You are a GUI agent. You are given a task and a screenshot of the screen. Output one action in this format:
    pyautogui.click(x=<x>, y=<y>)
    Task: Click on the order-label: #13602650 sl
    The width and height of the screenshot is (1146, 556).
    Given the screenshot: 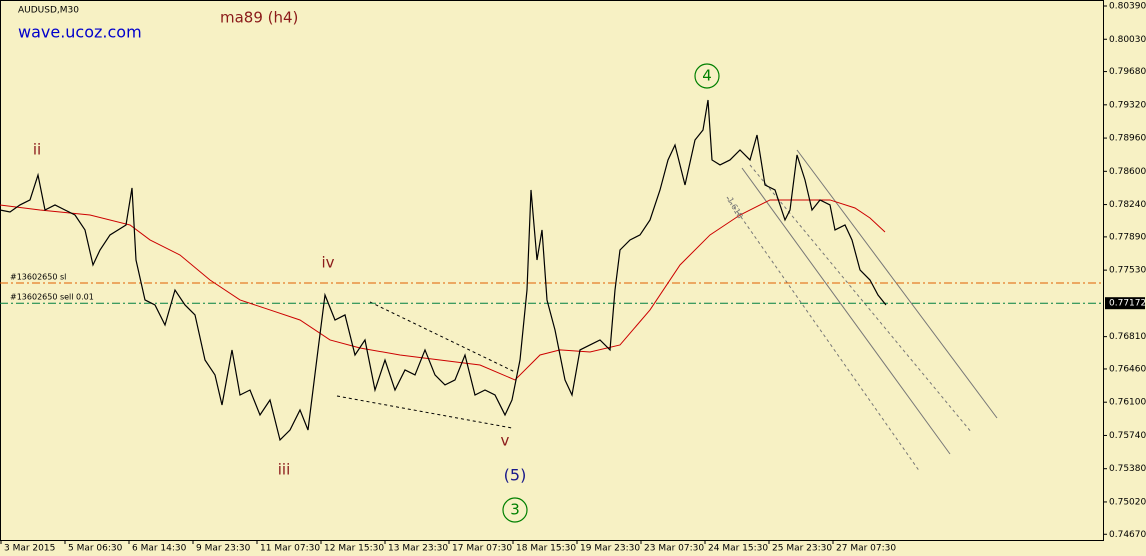 What is the action you would take?
    pyautogui.click(x=38, y=276)
    